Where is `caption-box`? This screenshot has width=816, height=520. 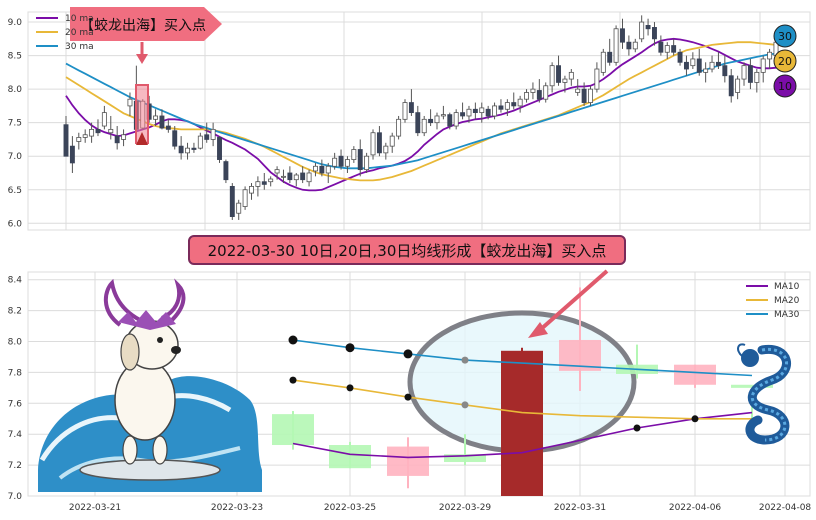
caption-box is located at coordinates (407, 250).